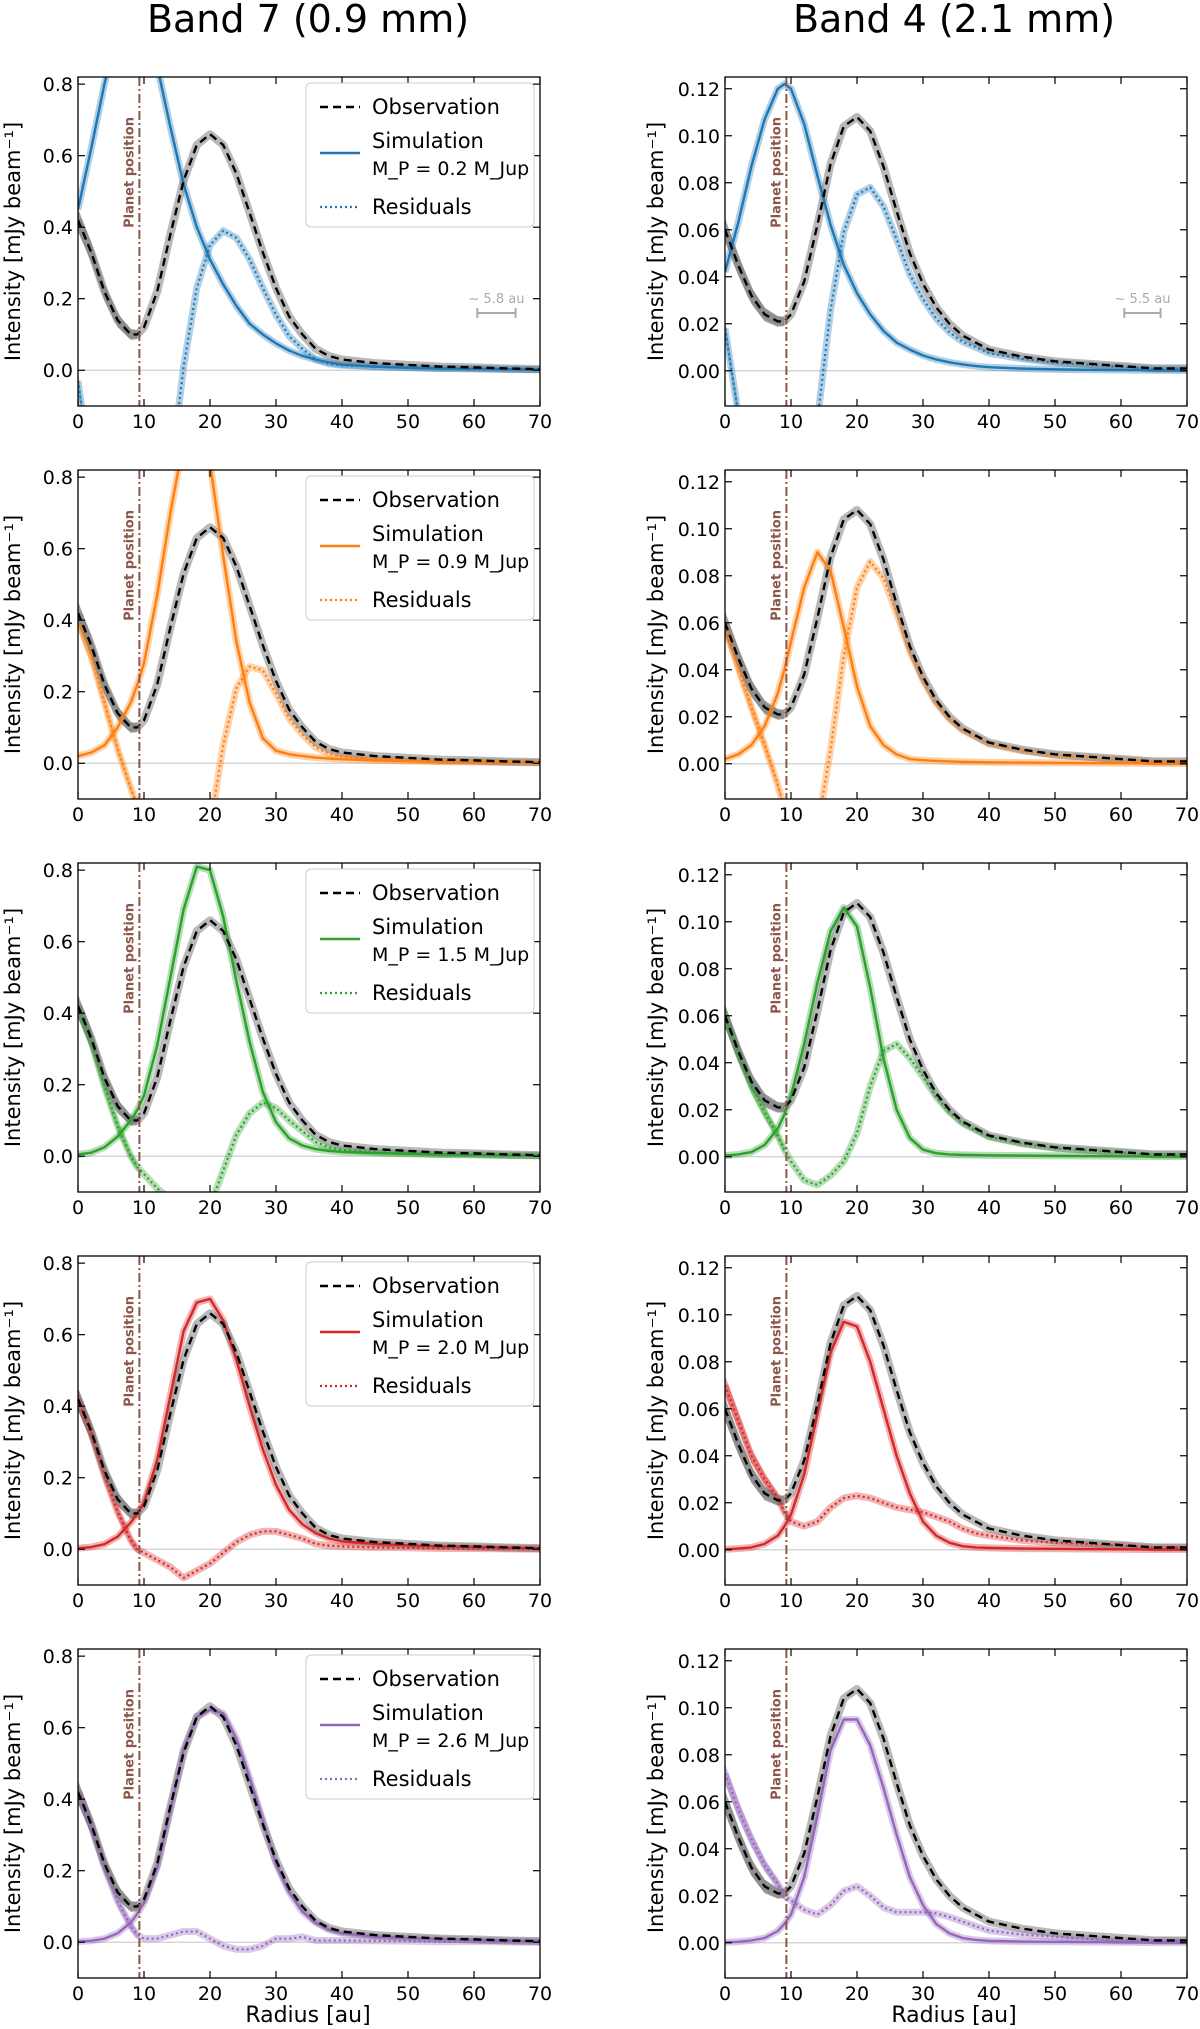 The width and height of the screenshot is (1200, 2029). What do you see at coordinates (699, 1457) in the screenshot?
I see `y-tick-label: 0.04` at bounding box center [699, 1457].